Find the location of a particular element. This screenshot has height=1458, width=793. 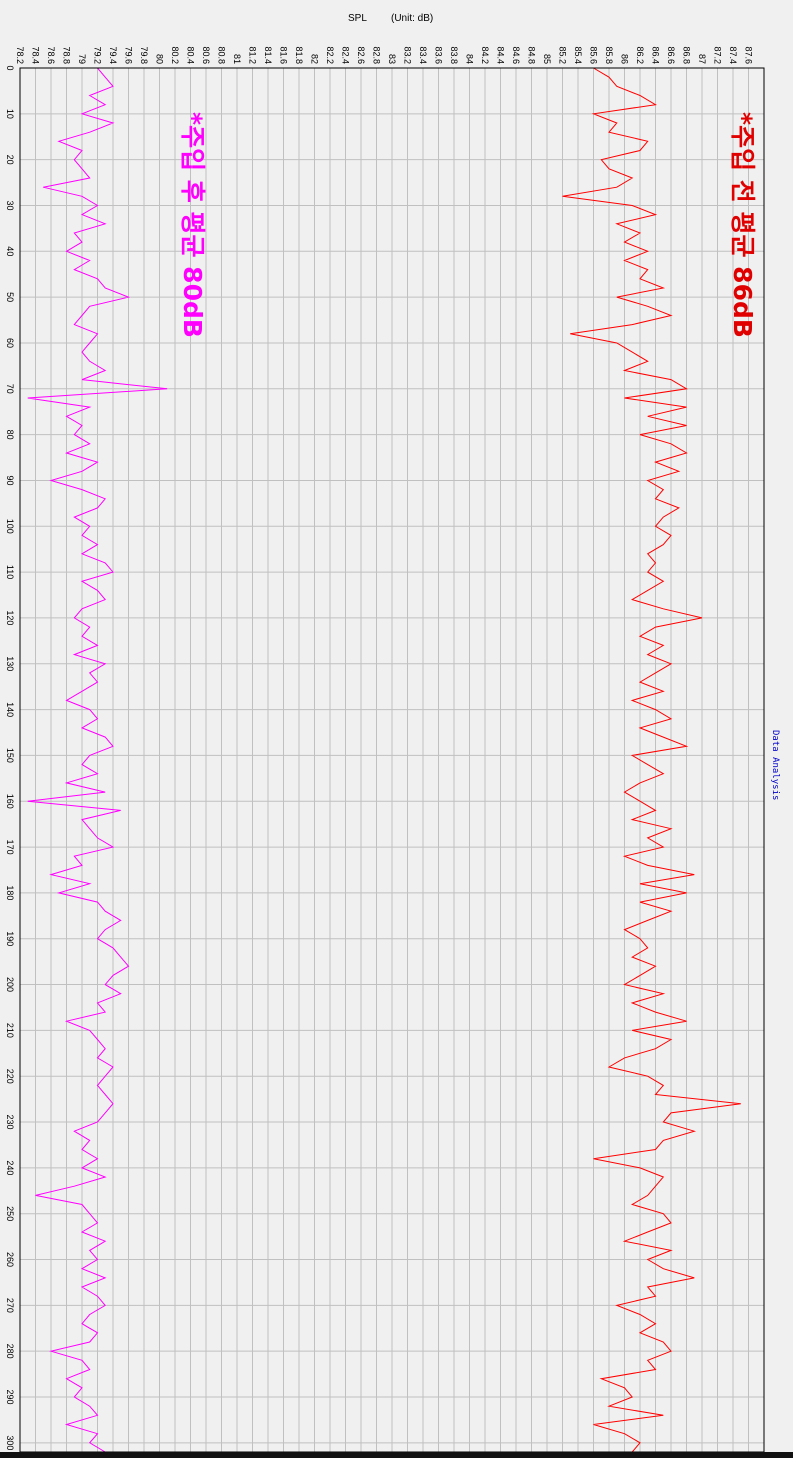

spl-tick-label: 78.6 is located at coordinates (51, 55).